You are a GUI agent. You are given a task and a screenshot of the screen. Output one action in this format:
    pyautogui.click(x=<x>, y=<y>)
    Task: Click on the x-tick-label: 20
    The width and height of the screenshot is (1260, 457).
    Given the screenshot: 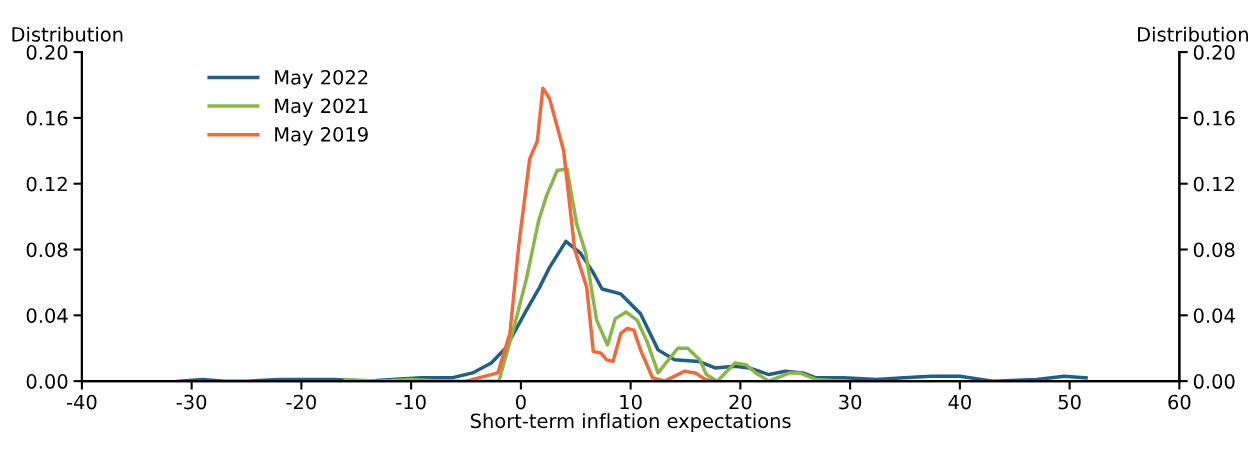 What is the action you would take?
    pyautogui.click(x=740, y=402)
    